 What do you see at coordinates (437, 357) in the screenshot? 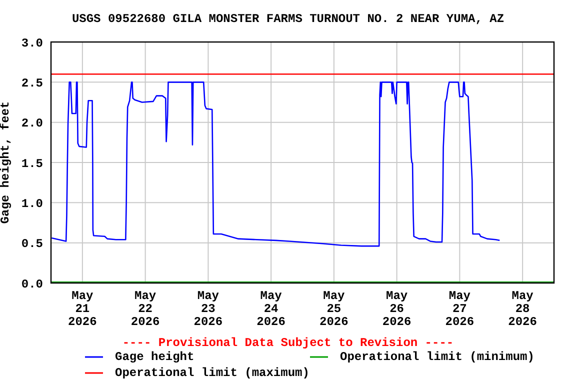
I see `legend-label: Operational limit (minimum)` at bounding box center [437, 357].